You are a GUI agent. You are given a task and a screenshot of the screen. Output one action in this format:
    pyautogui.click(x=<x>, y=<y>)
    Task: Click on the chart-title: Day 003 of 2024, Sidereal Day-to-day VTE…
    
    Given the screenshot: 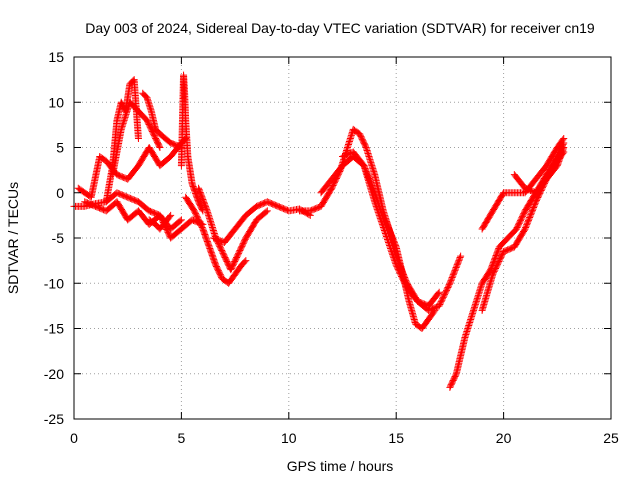 What is the action you would take?
    pyautogui.click(x=340, y=28)
    